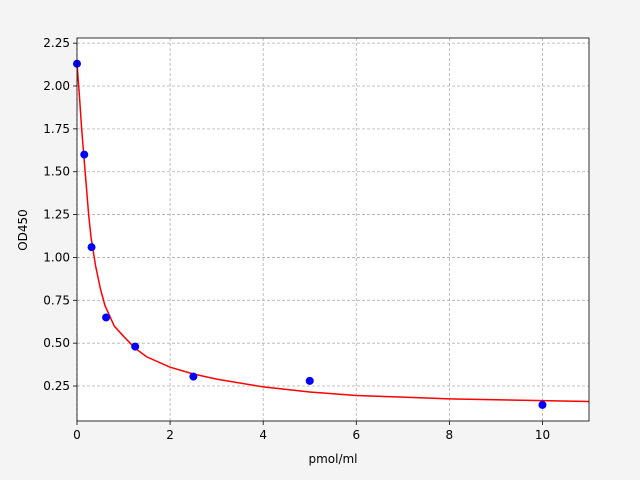  Describe the element at coordinates (332, 459) in the screenshot. I see `x-axis-label: pmol/ml` at that location.